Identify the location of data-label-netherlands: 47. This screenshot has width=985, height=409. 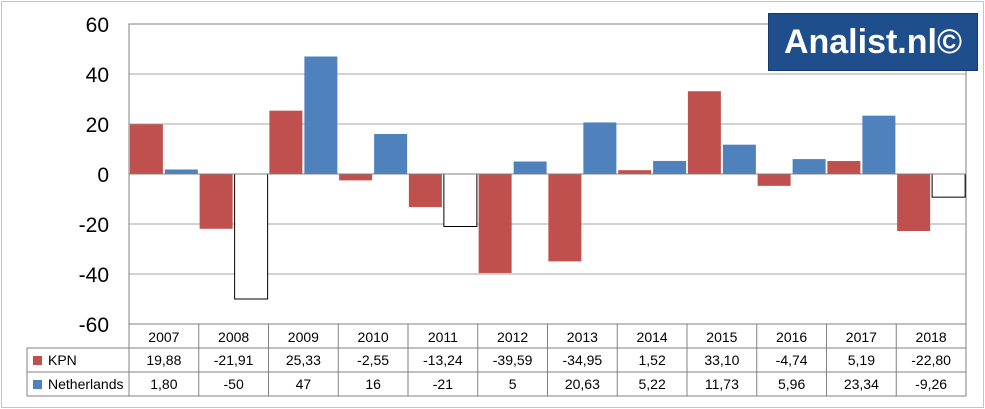
(304, 384).